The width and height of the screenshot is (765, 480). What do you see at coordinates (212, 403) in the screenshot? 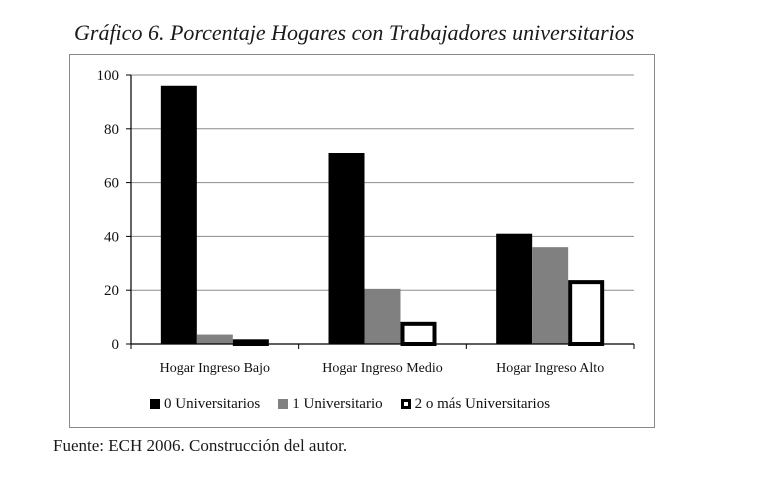
I see `legend-label-0-universitarios: 0 Universitarios` at bounding box center [212, 403].